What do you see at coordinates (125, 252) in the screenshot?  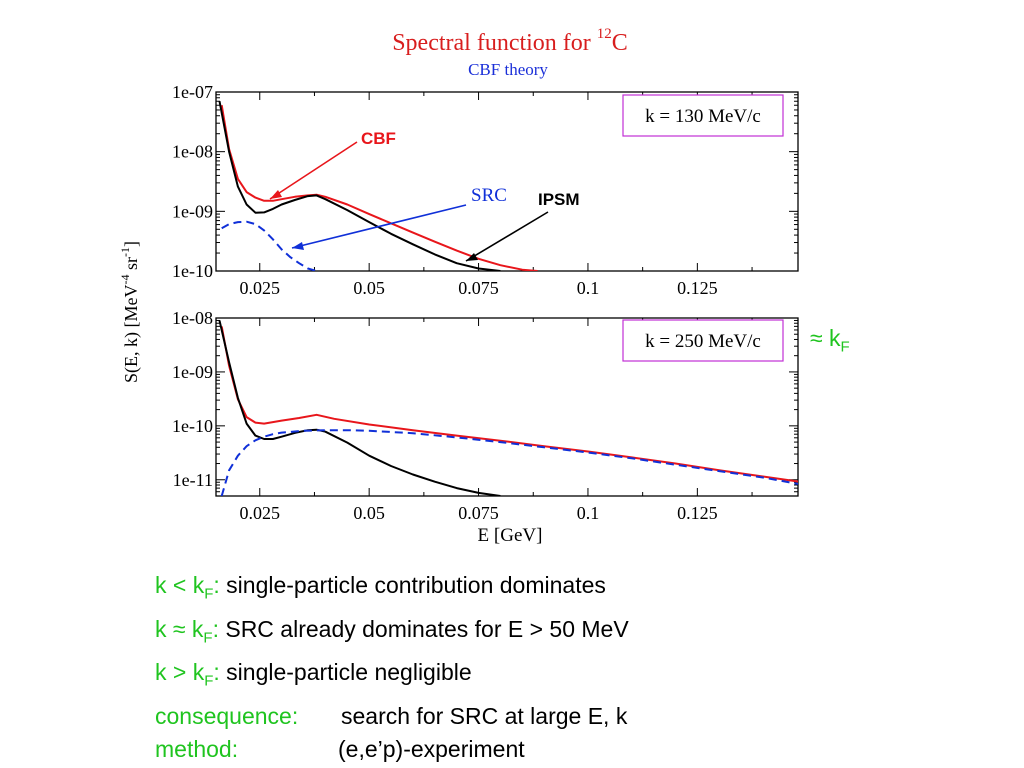 I see `y-axis-label-sup2: -1` at bounding box center [125, 252].